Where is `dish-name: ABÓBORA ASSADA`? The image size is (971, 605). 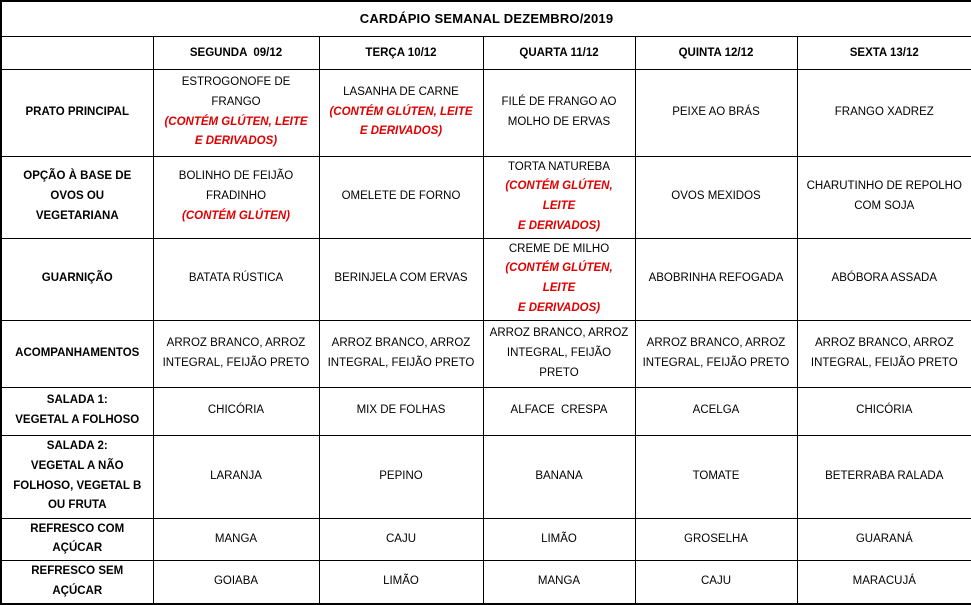 dish-name: ABÓBORA ASSADA is located at coordinates (884, 278).